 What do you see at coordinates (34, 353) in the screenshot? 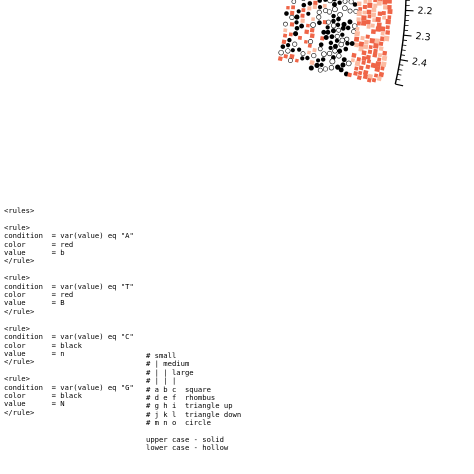
I see `rules-line: value = n` at bounding box center [34, 353].